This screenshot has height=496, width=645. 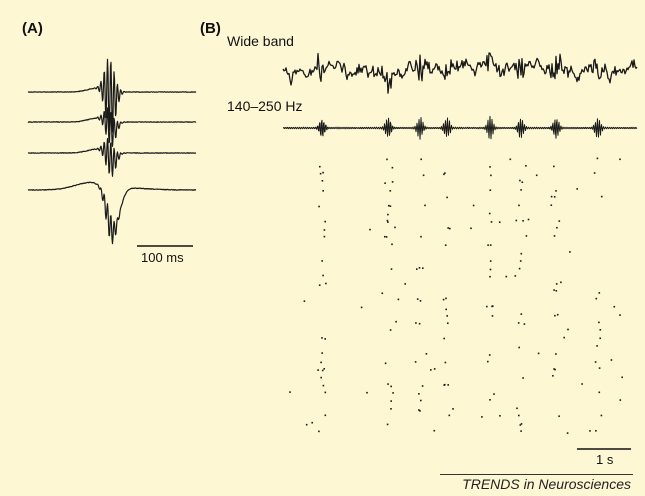 I want to click on wide-band-signal, so click(x=460, y=73).